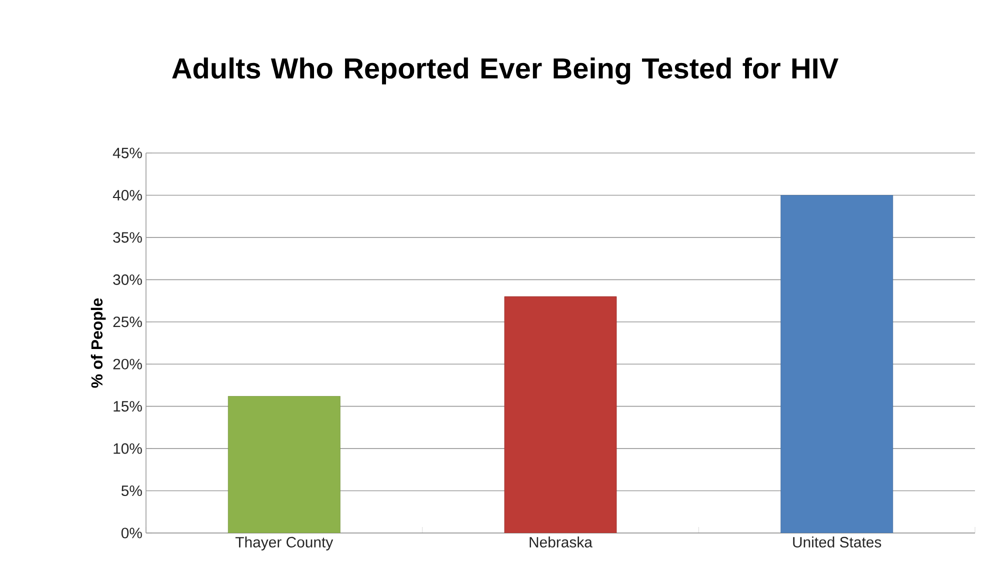  What do you see at coordinates (127, 279) in the screenshot?
I see `y-tick-label: 30%` at bounding box center [127, 279].